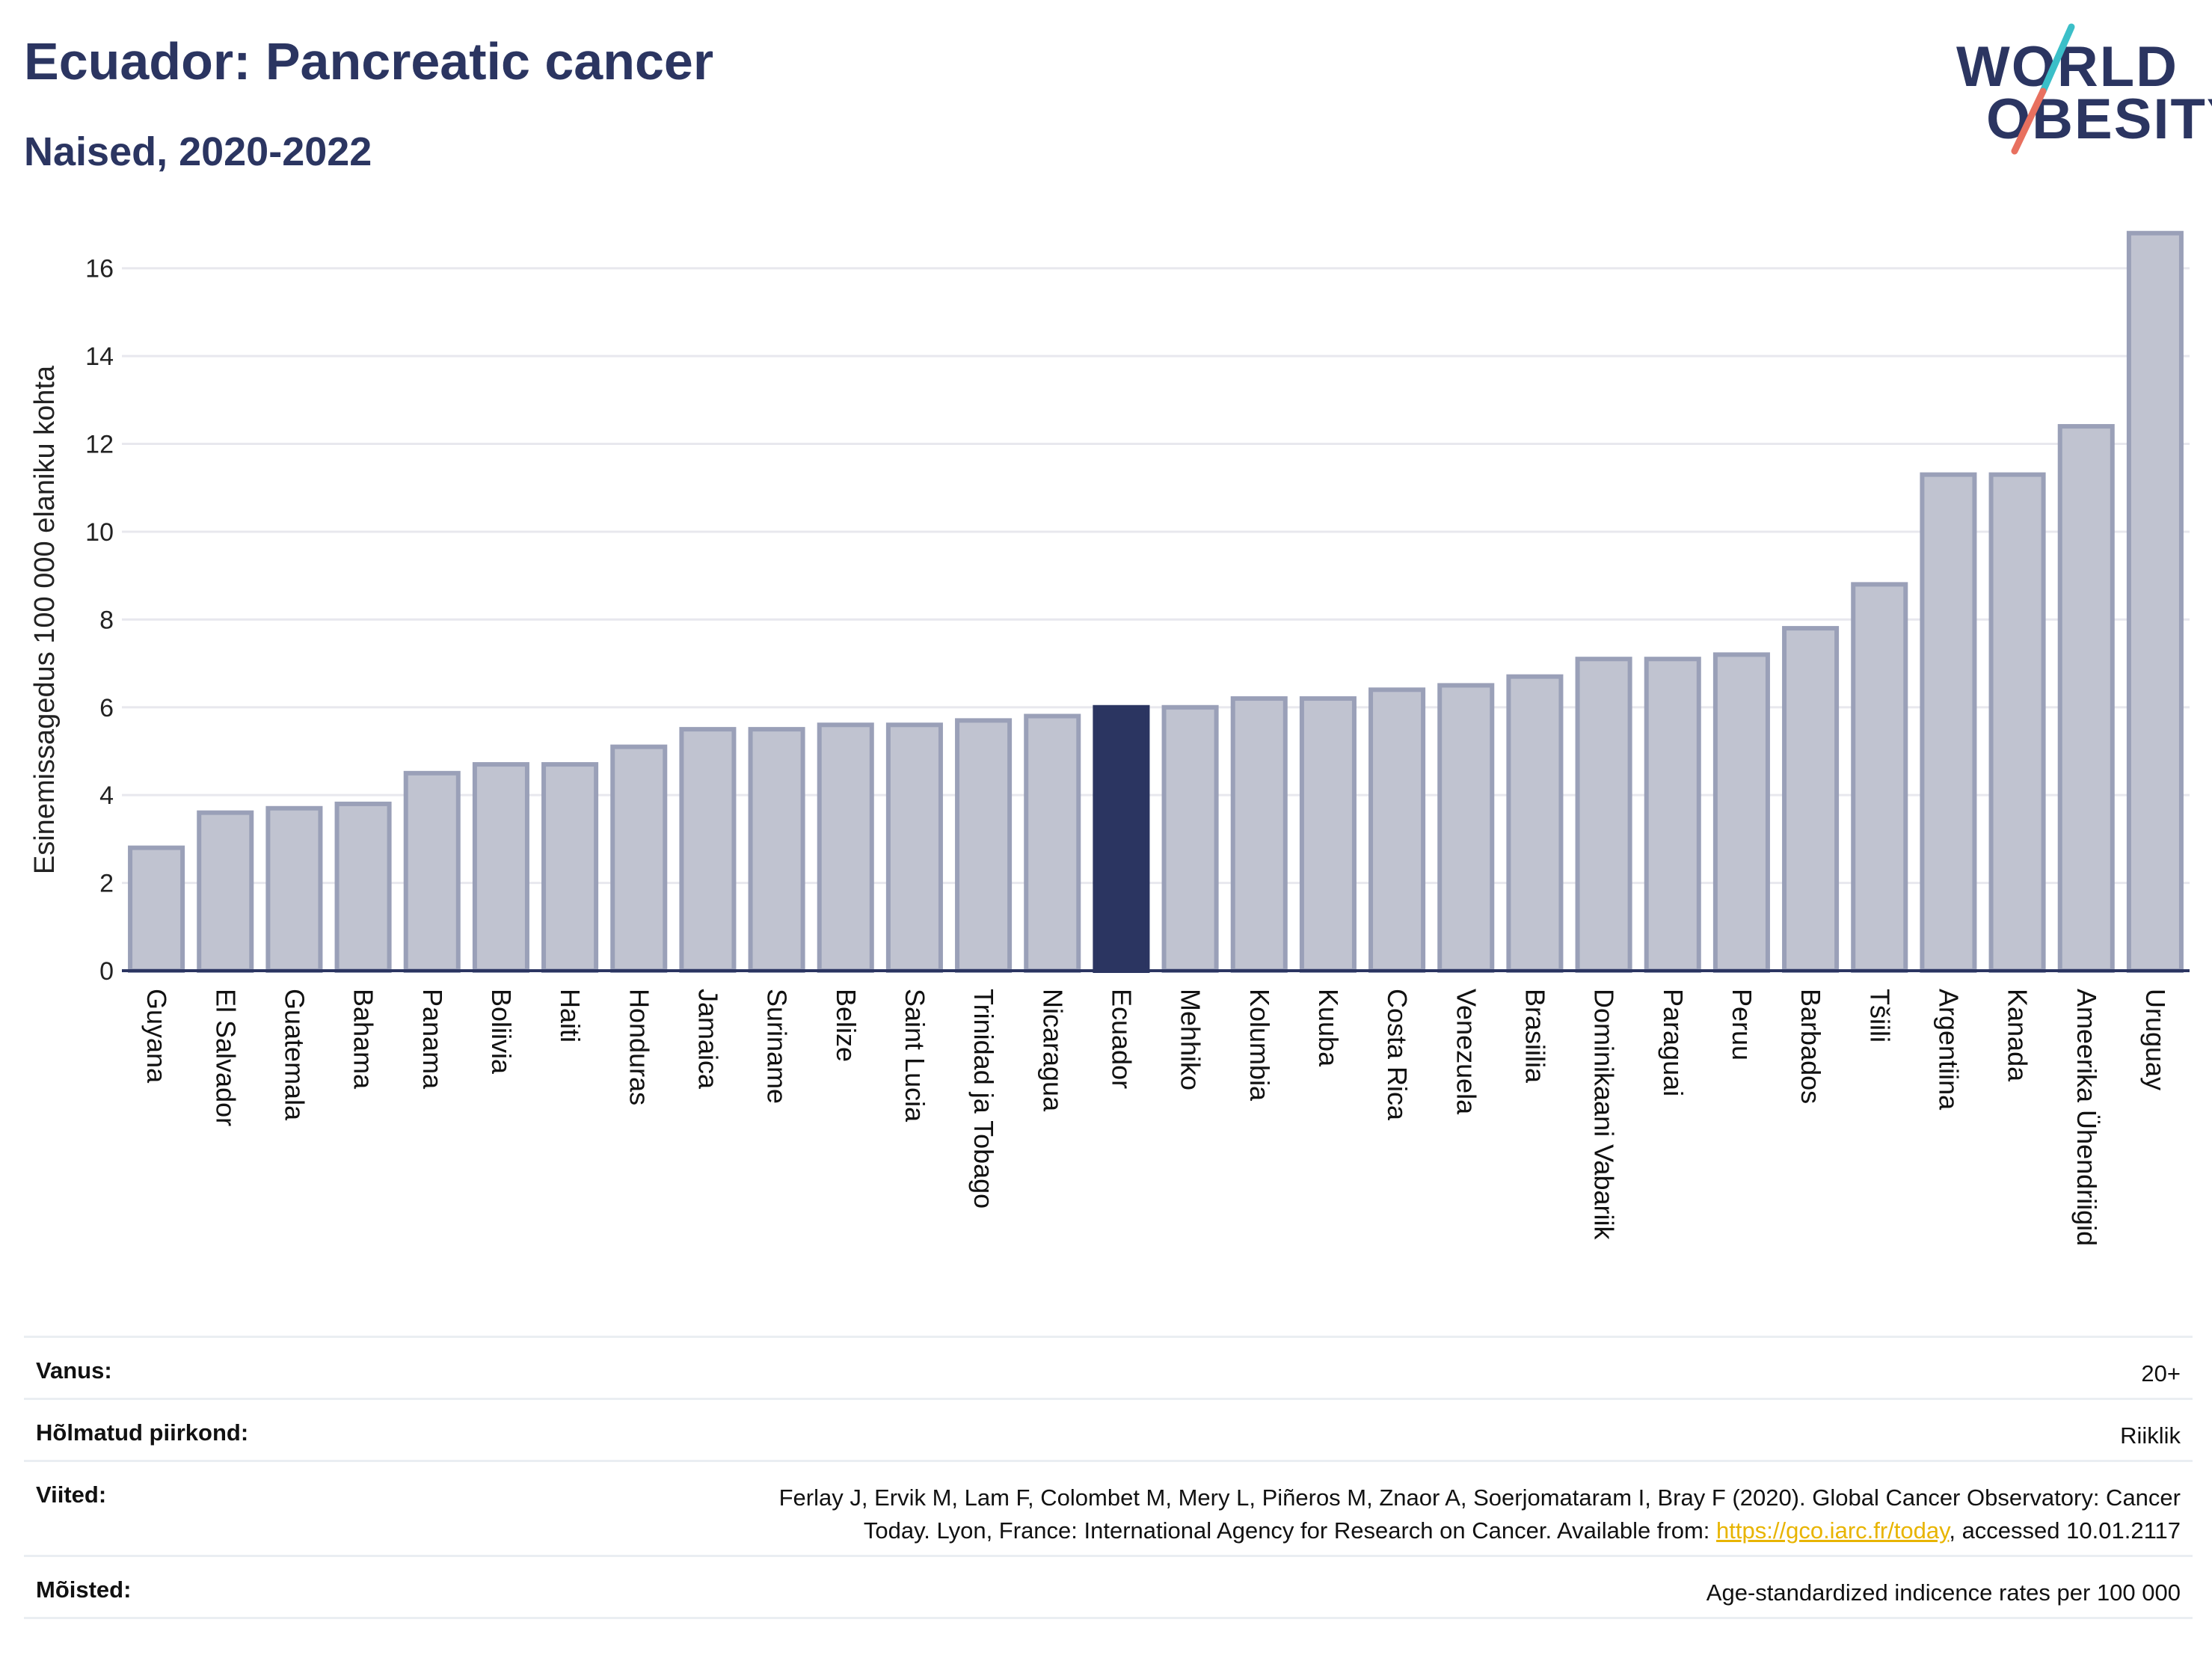 This screenshot has width=2212, height=1655. What do you see at coordinates (2018, 1035) in the screenshot?
I see `x-tick-label: Kanada` at bounding box center [2018, 1035].